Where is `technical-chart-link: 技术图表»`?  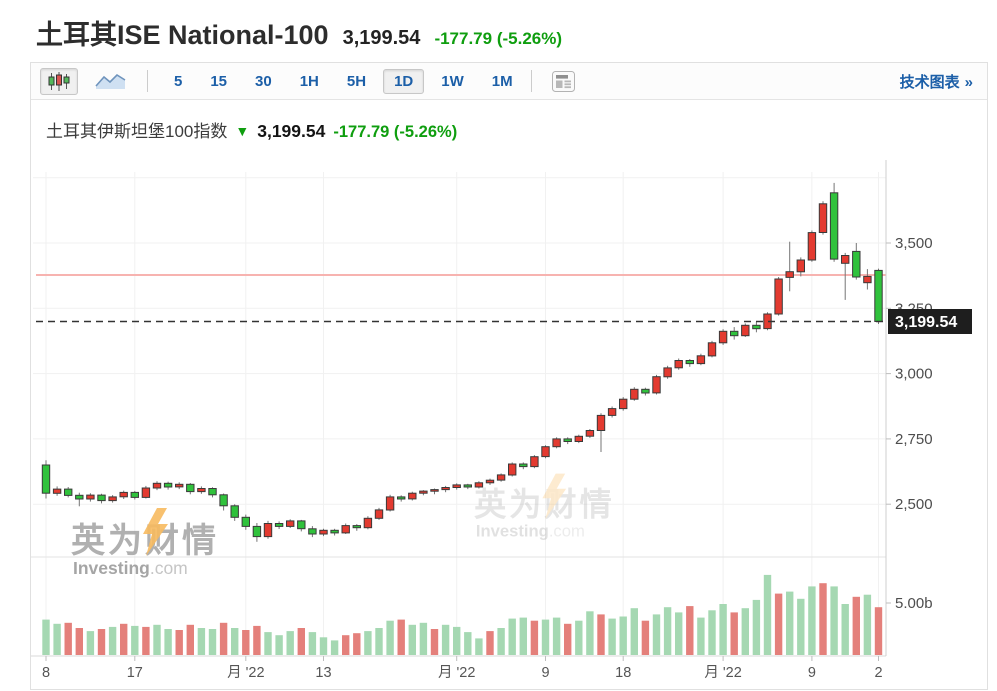 technical-chart-link: 技术图表» is located at coordinates (936, 81).